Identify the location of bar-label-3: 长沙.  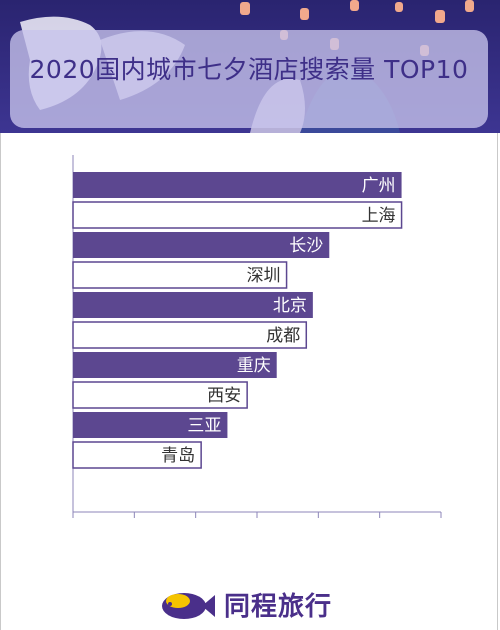
(306, 246).